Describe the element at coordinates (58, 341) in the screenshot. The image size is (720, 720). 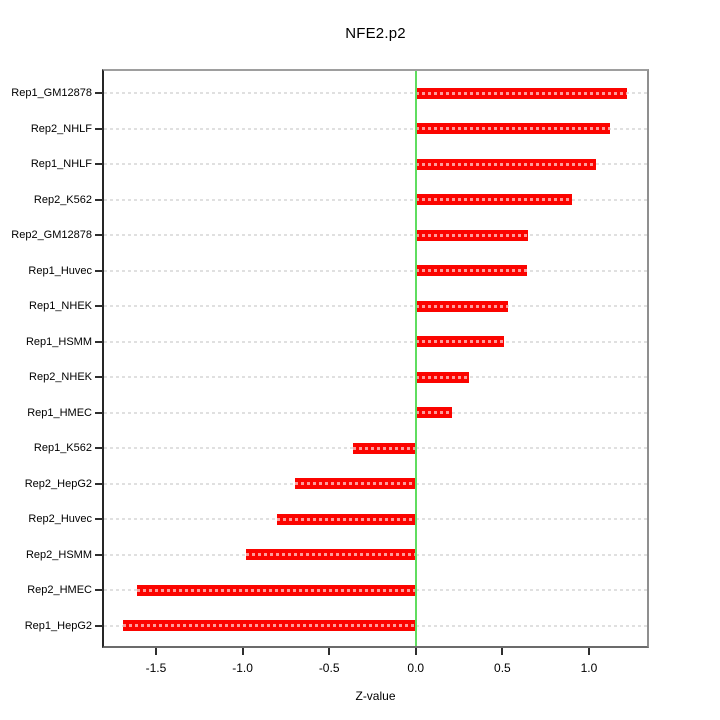
I see `category-label: Rep1_HSMM` at that location.